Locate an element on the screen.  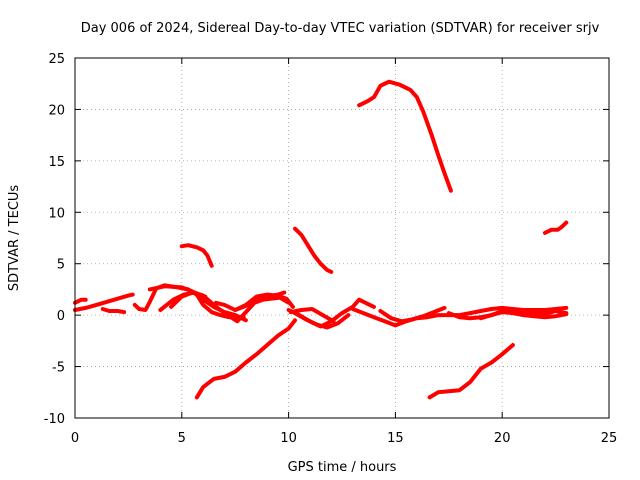
y-tick-label: -5 is located at coordinates (58, 368).